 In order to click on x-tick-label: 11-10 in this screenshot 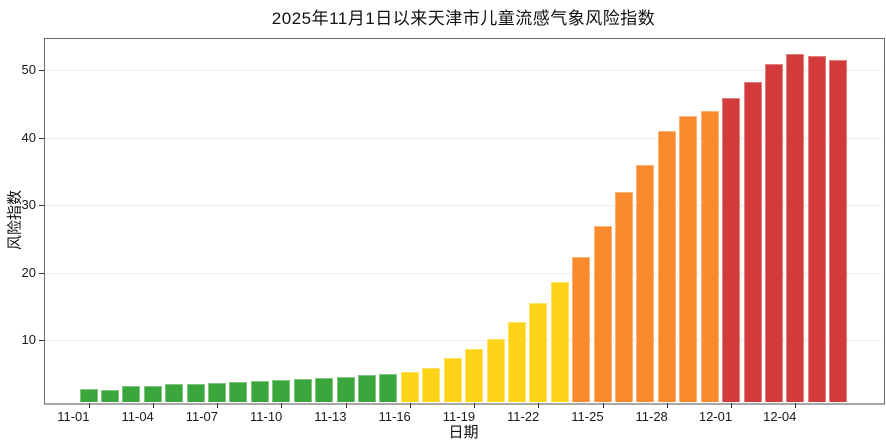, I will do `click(266, 416)`.